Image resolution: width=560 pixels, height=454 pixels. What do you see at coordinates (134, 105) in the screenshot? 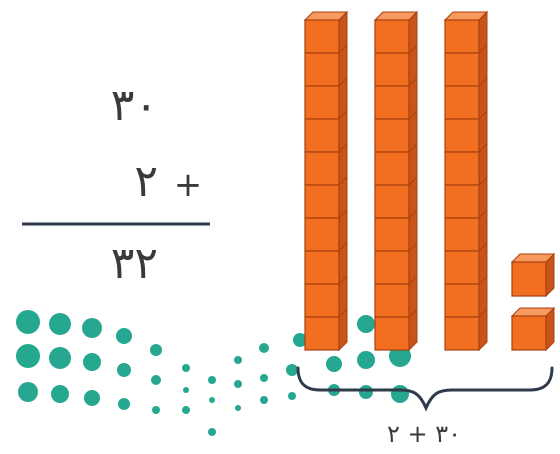
I see `top-addend: ٣٠` at bounding box center [134, 105].